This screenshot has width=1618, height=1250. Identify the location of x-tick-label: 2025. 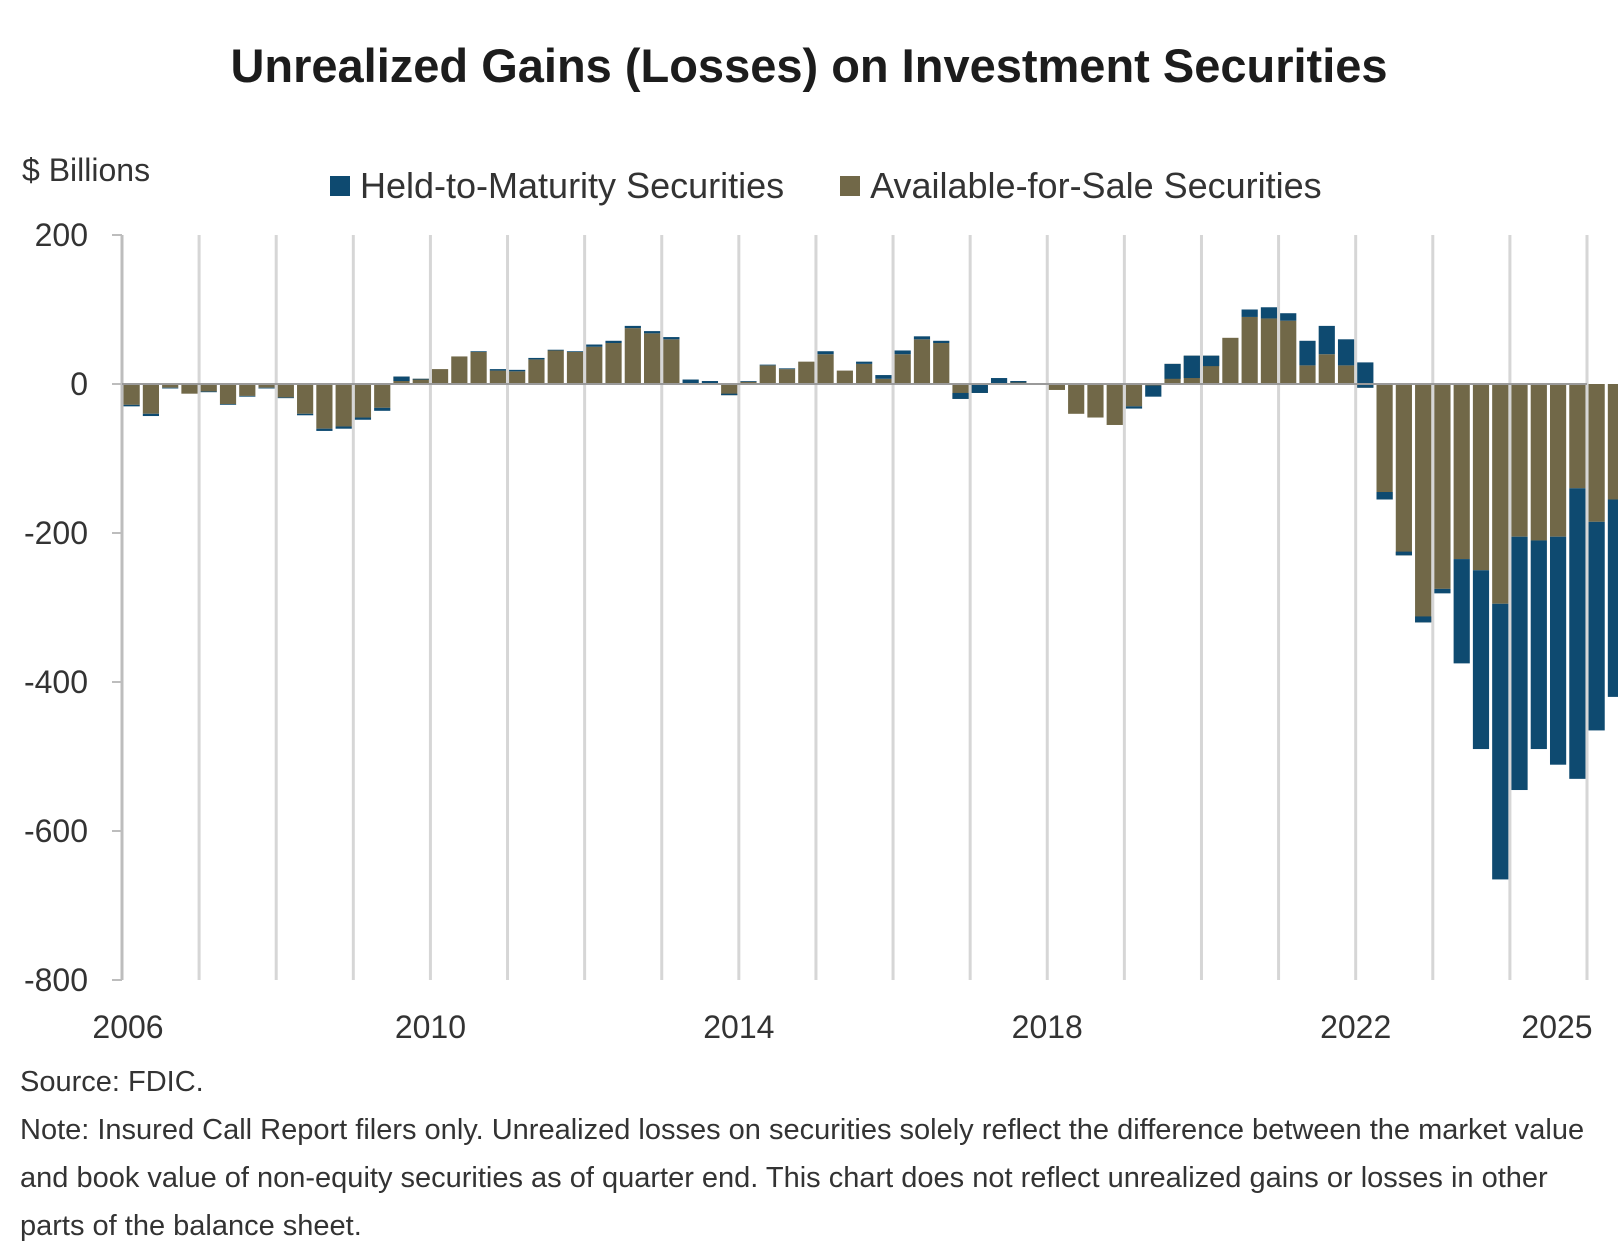
(1556, 1027).